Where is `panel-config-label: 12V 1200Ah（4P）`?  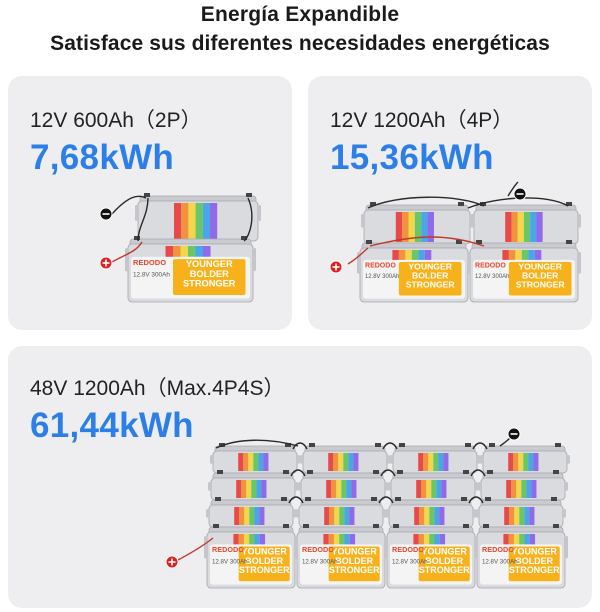
panel-config-label: 12V 1200Ah（4P） is located at coordinates (422, 120).